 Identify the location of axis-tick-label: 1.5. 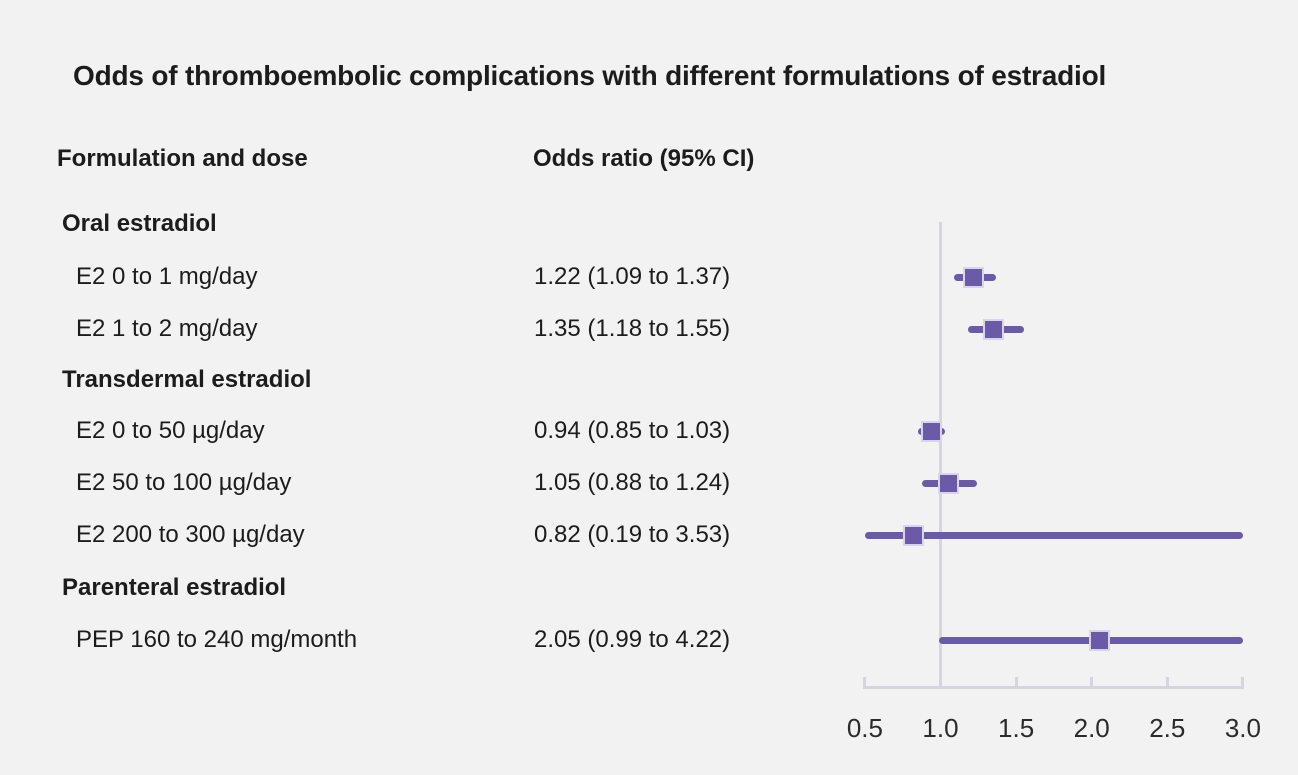
(1016, 728).